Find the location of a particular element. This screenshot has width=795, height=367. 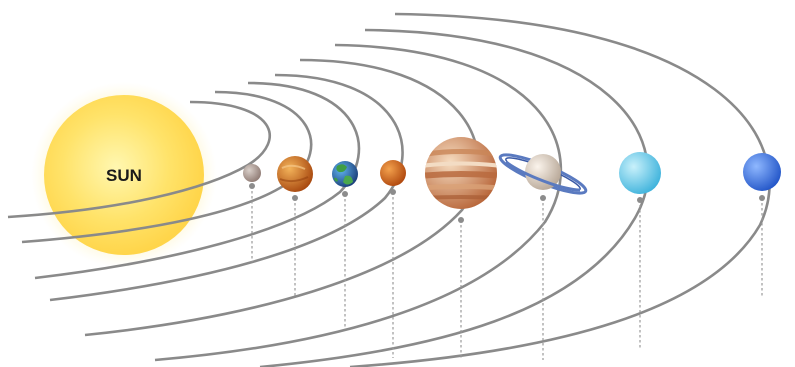

pin-mars is located at coordinates (393, 192).